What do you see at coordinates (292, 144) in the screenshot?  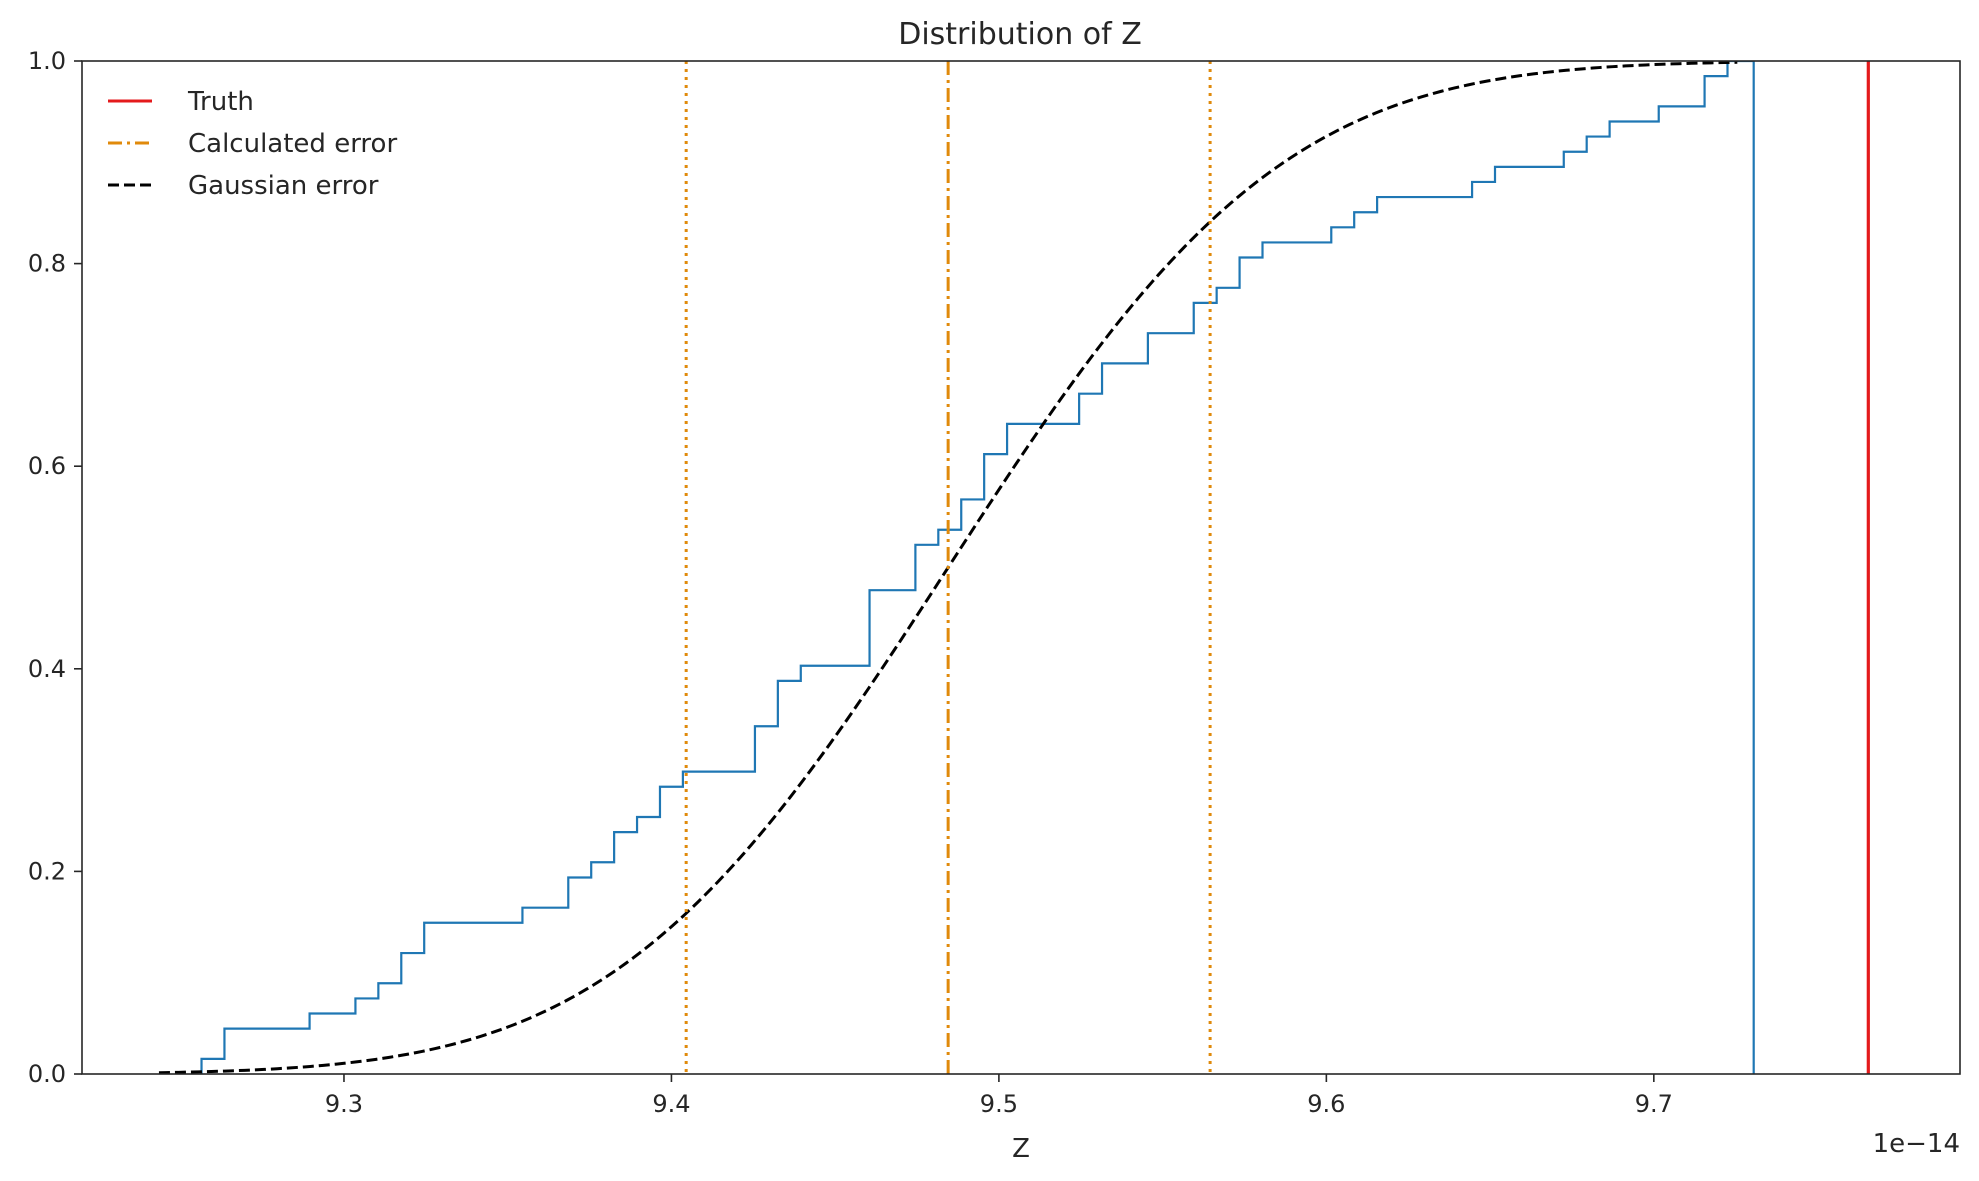 I see `legend-label-1: Calculated error` at bounding box center [292, 144].